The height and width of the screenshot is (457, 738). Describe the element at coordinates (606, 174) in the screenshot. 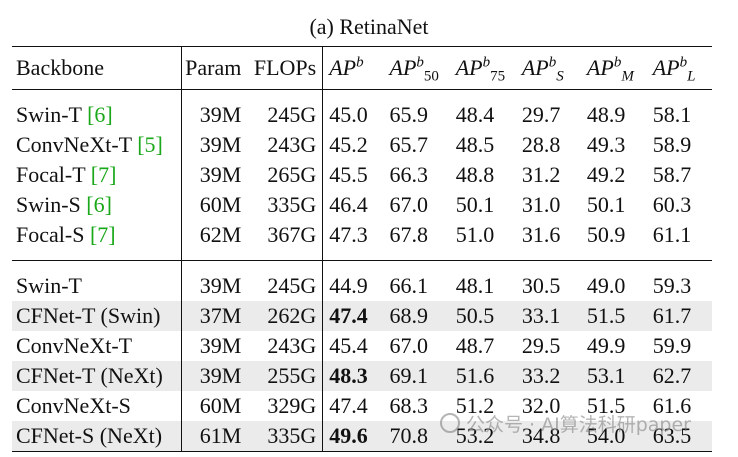

I see `apm-cell: 49.2` at that location.